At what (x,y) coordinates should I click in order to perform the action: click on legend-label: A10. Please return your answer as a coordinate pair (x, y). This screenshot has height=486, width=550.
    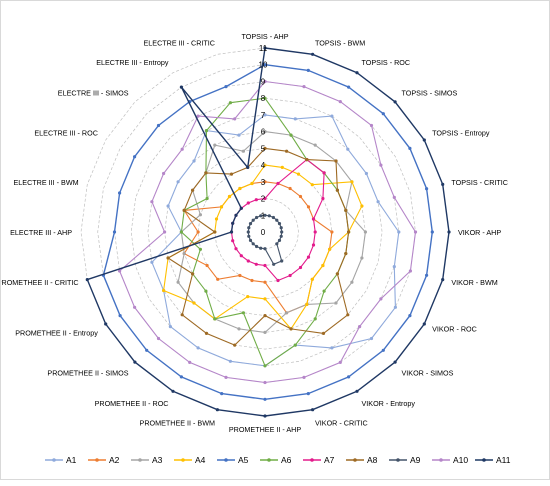
    Looking at the image, I should click on (460, 460).